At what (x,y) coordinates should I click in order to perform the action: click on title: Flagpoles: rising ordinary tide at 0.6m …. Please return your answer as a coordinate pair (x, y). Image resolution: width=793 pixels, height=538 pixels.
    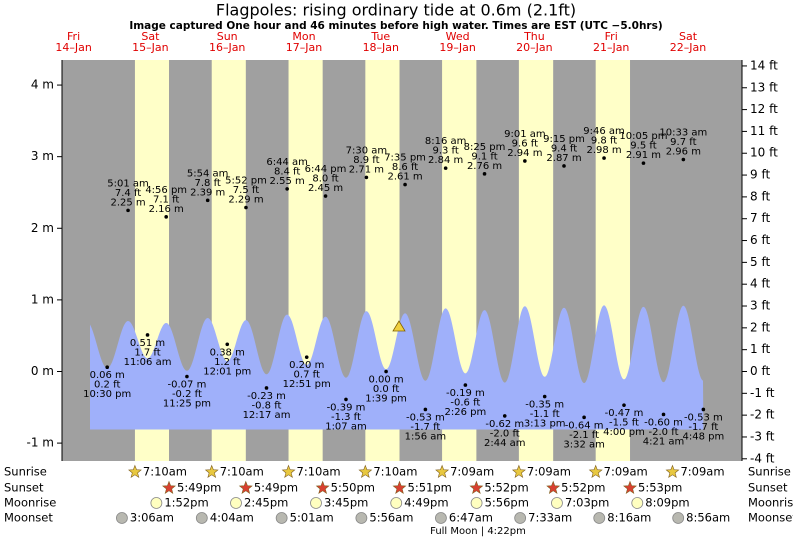
    Looking at the image, I should click on (396, 10).